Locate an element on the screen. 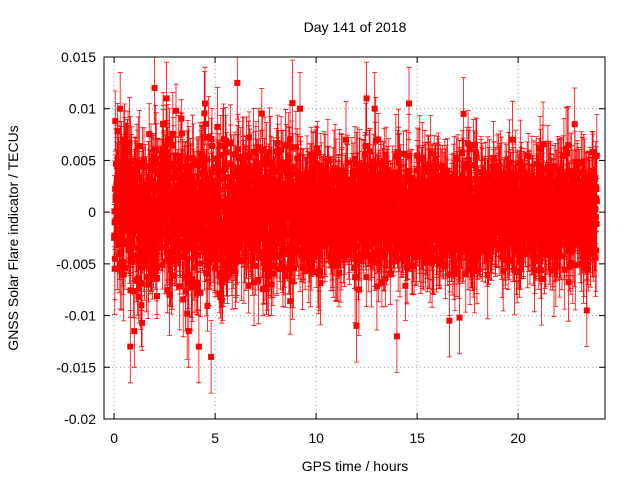 This screenshot has width=640, height=480. y-tick-label: 0.01 is located at coordinates (82, 109).